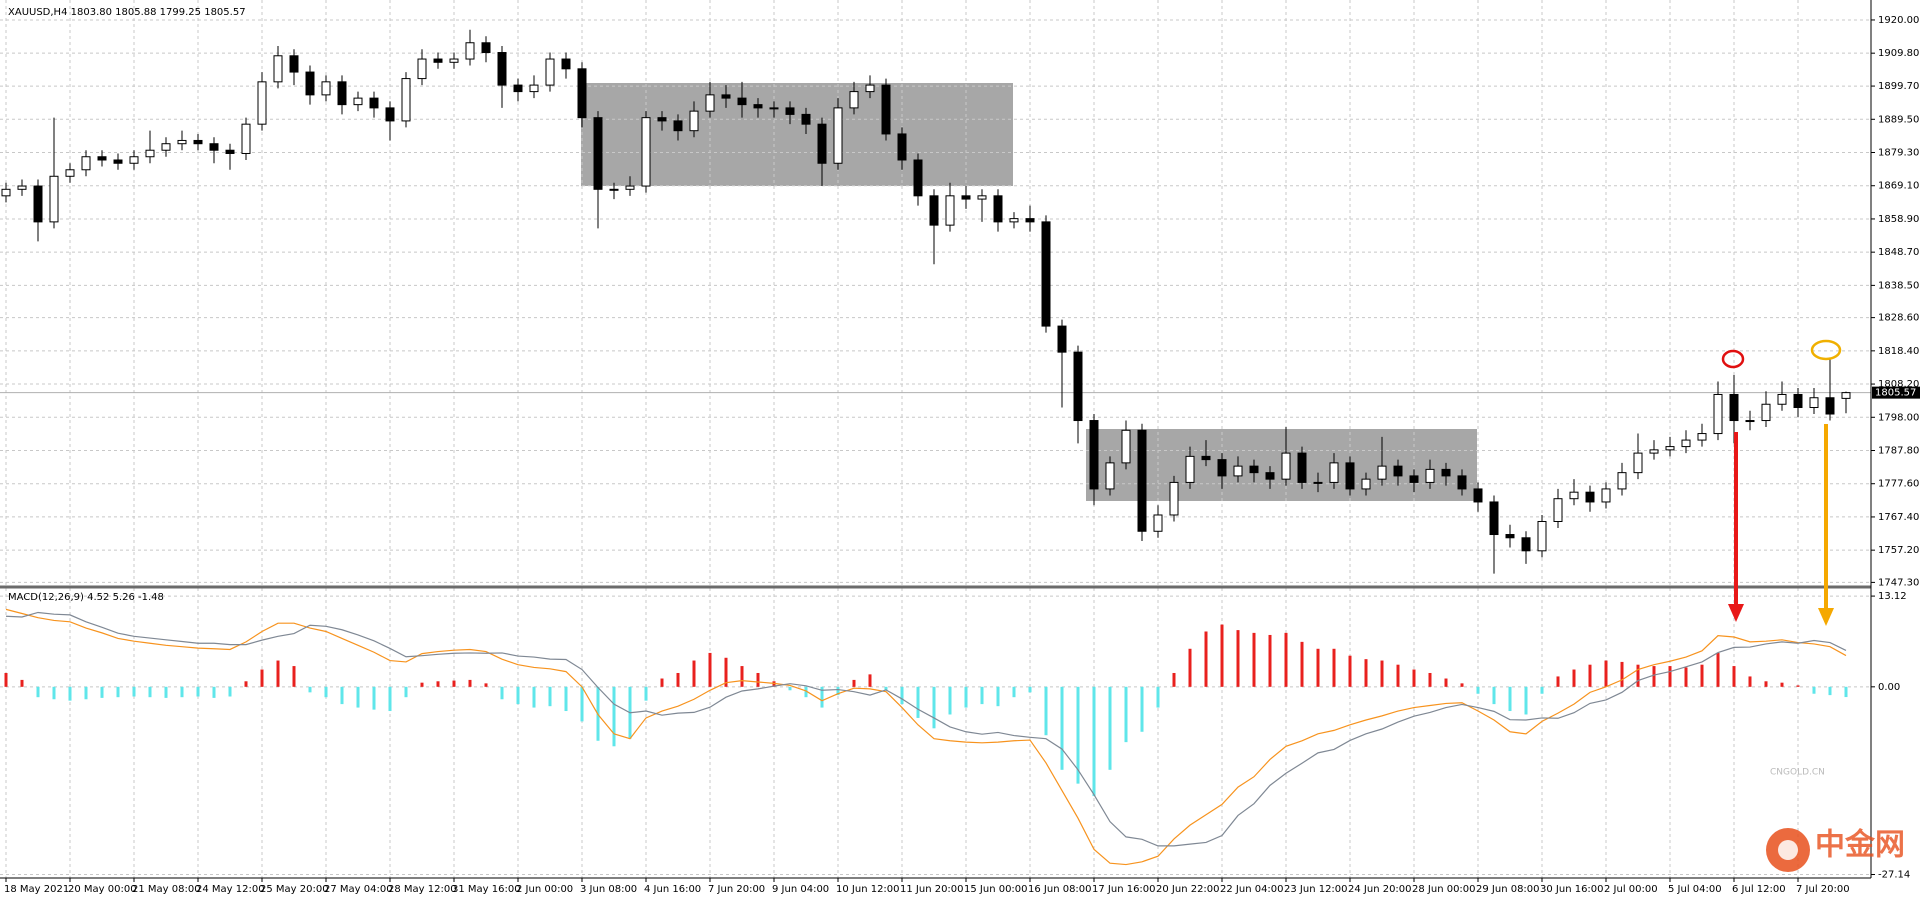 This screenshot has height=900, width=1920. What do you see at coordinates (996, 889) in the screenshot?
I see `x-tick-label: 15 Jun 00:00` at bounding box center [996, 889].